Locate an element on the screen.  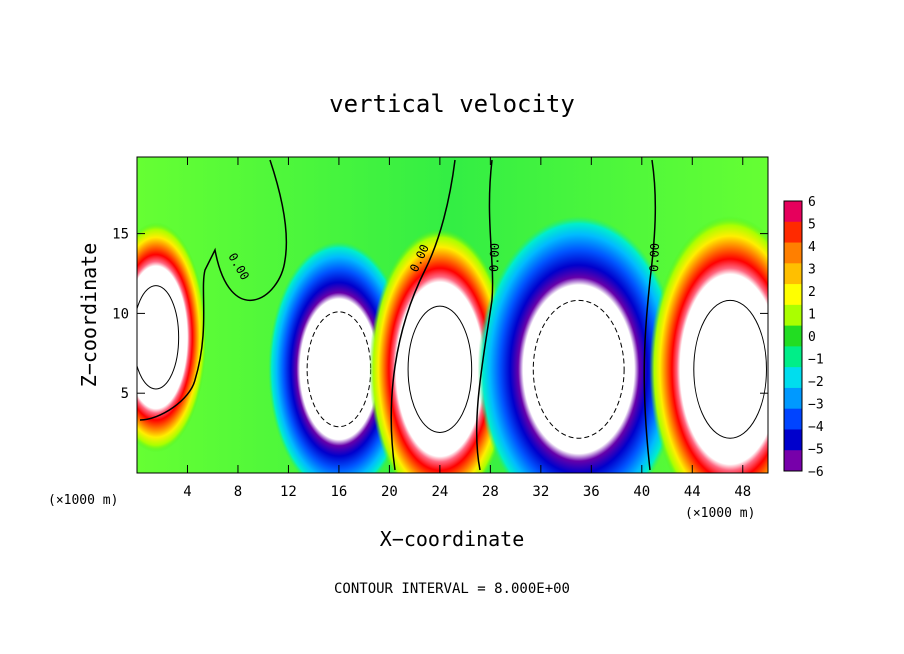
y-axis-label: Z−coordinate is located at coordinates (89, 315).